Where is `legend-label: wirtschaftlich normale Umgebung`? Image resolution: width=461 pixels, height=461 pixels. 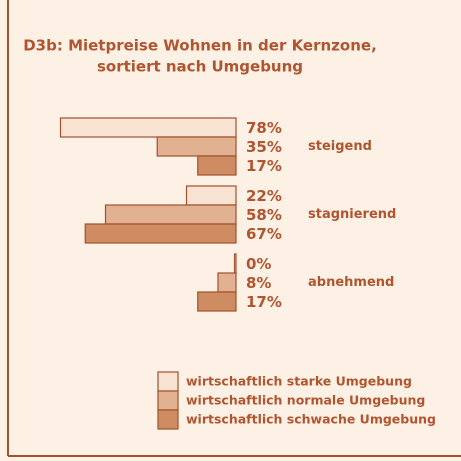
legend-label: wirtschaftlich normale Umgebung is located at coordinates (305, 400).